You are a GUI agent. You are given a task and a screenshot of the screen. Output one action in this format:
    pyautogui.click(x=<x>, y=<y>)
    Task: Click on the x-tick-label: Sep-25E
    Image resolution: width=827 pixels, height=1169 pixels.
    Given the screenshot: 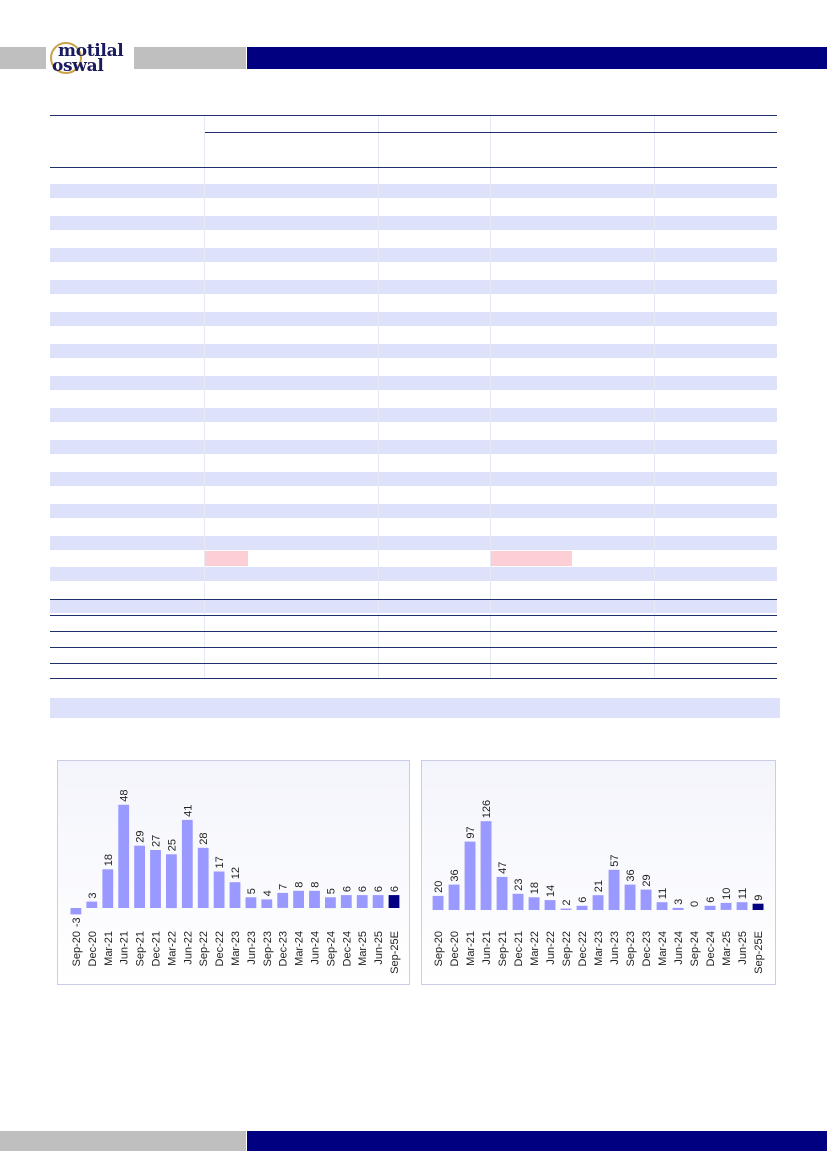 What is the action you would take?
    pyautogui.click(x=395, y=952)
    